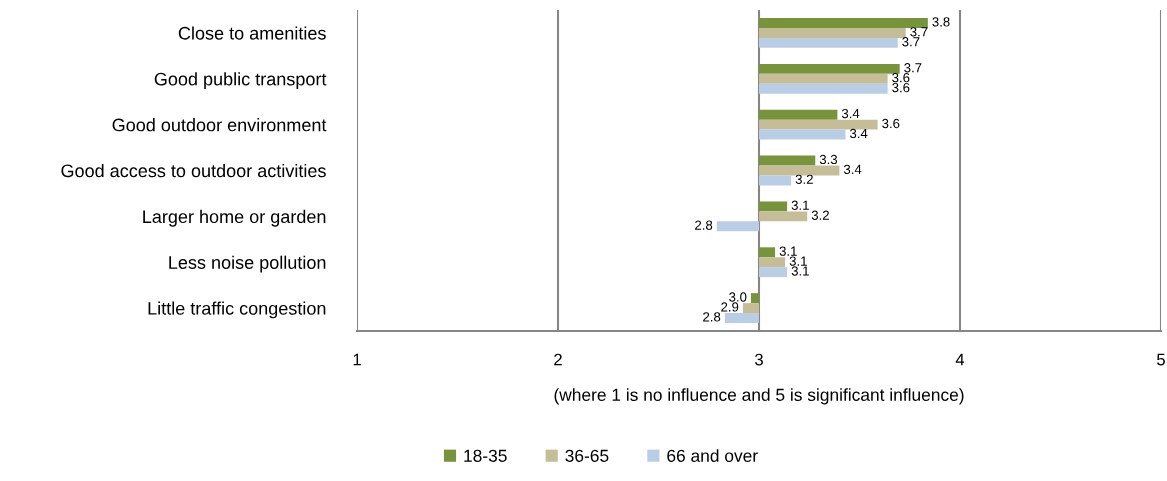  I want to click on y-tick-label: Good access to outdoor activities, so click(193, 170).